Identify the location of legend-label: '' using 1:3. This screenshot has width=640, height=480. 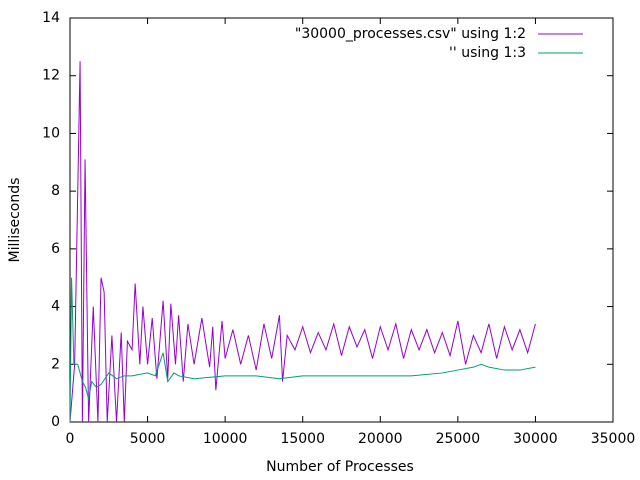
(487, 53).